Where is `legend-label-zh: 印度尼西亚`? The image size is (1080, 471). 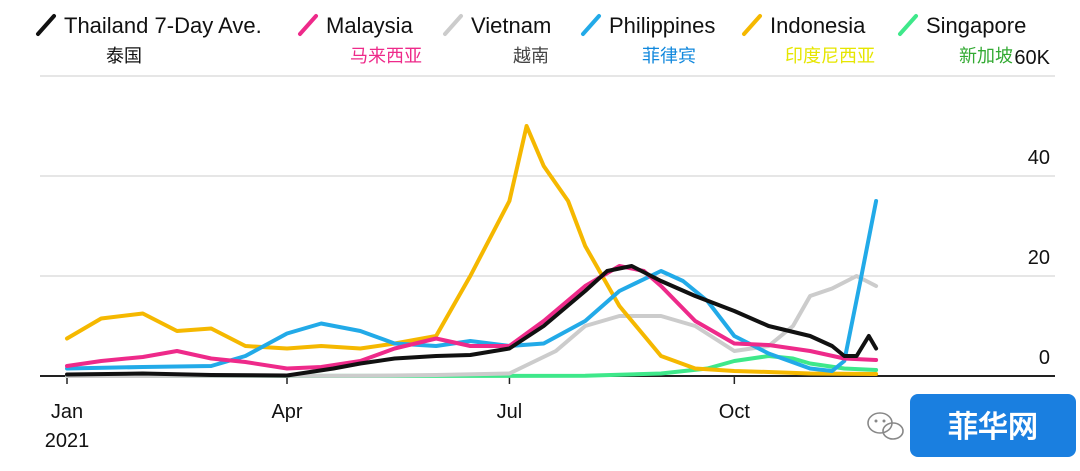 legend-label-zh: 印度尼西亚 is located at coordinates (830, 56).